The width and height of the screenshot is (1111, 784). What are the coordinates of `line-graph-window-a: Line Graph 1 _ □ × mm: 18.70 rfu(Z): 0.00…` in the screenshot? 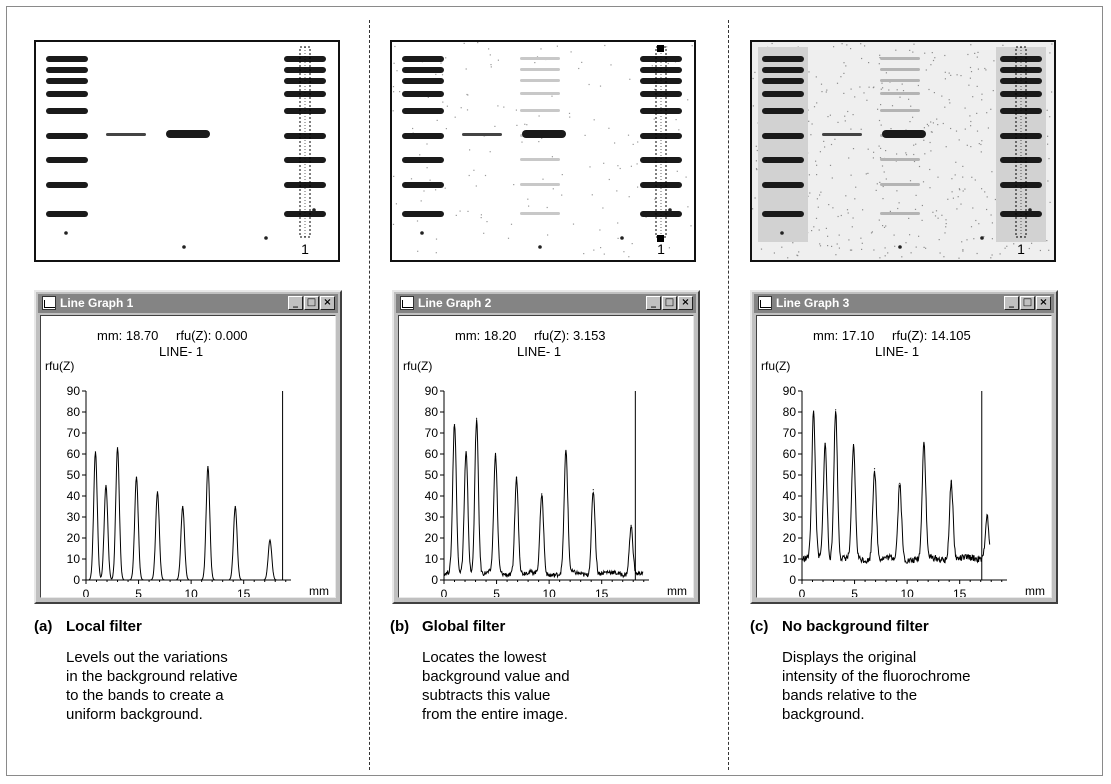 It's located at (188, 447).